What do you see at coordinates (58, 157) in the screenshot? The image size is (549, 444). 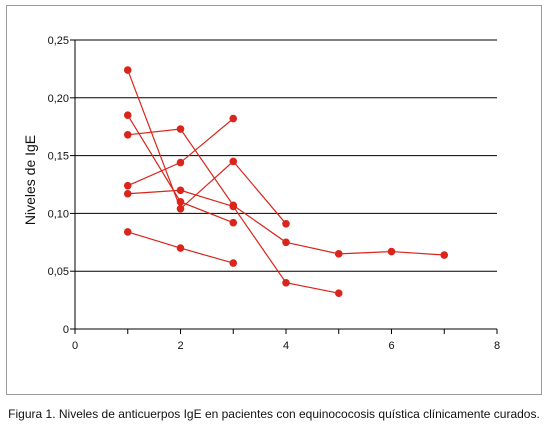 I see `y-tick-label: 0,15` at bounding box center [58, 157].